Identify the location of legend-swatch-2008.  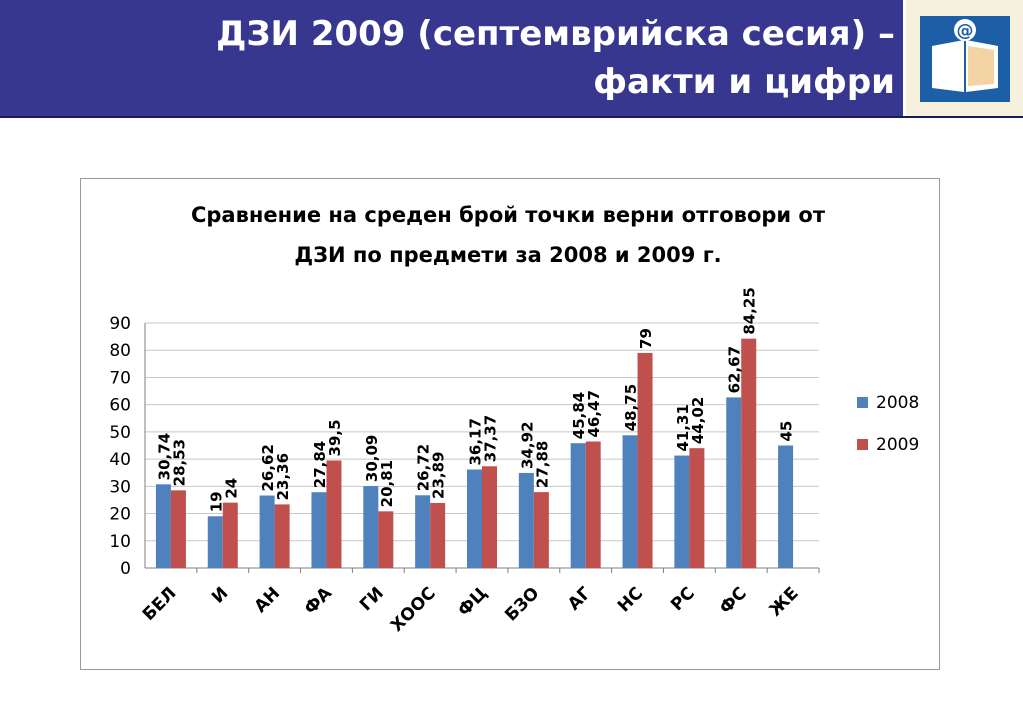
(862, 402).